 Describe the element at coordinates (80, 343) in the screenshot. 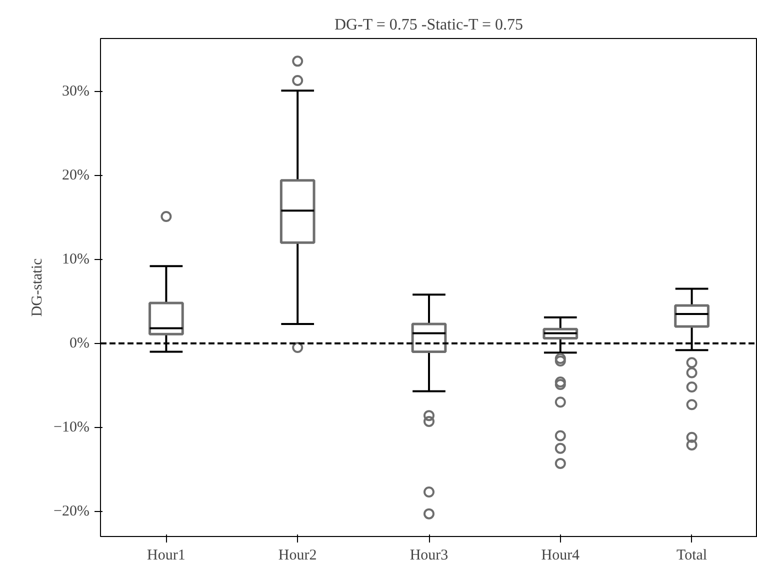

I see `y-tick-label: 0%` at that location.